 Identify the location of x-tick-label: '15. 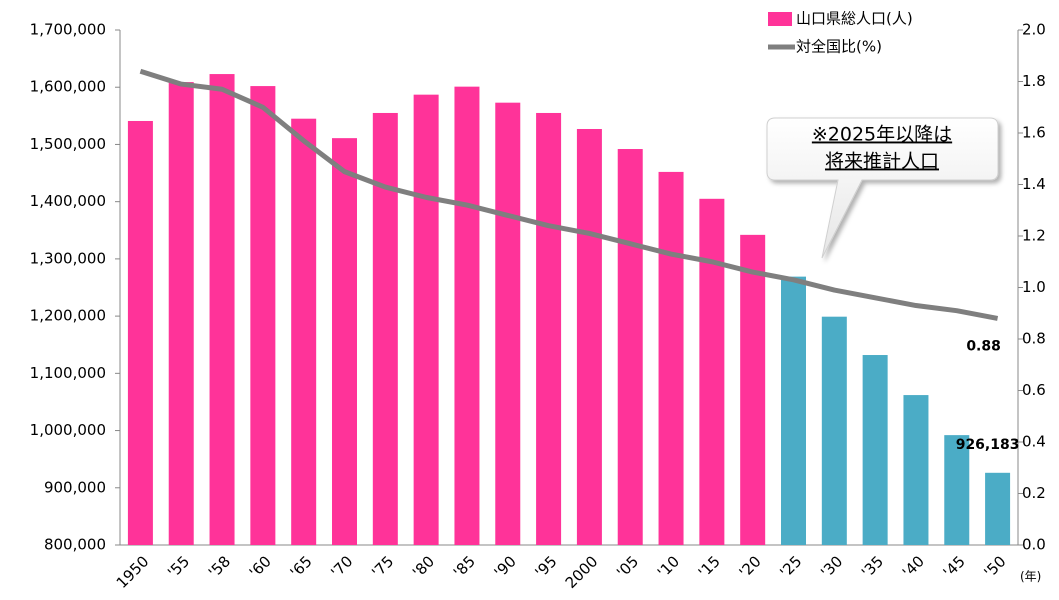
(709, 566).